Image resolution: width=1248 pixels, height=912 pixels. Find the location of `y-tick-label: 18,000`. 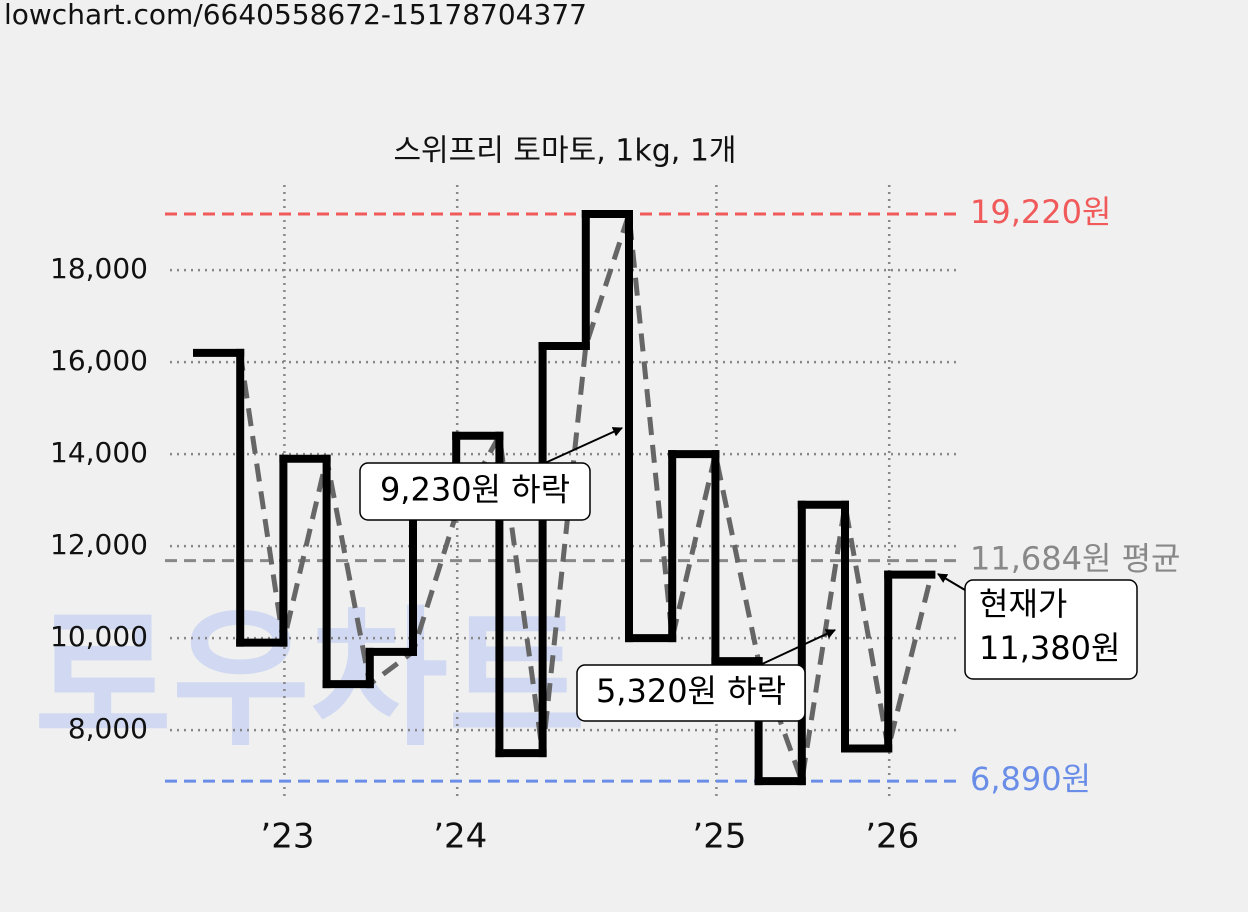

y-tick-label: 18,000 is located at coordinates (99, 268).